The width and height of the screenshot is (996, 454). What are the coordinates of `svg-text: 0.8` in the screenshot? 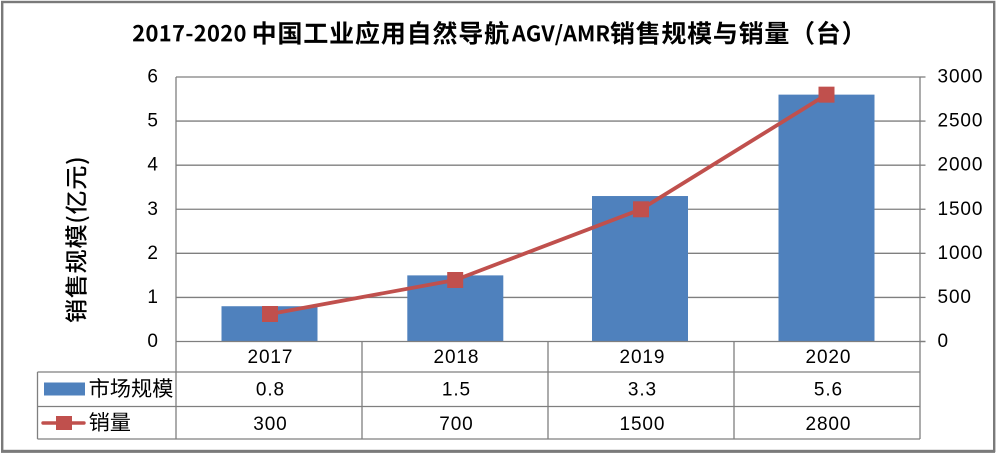 It's located at (270, 390).